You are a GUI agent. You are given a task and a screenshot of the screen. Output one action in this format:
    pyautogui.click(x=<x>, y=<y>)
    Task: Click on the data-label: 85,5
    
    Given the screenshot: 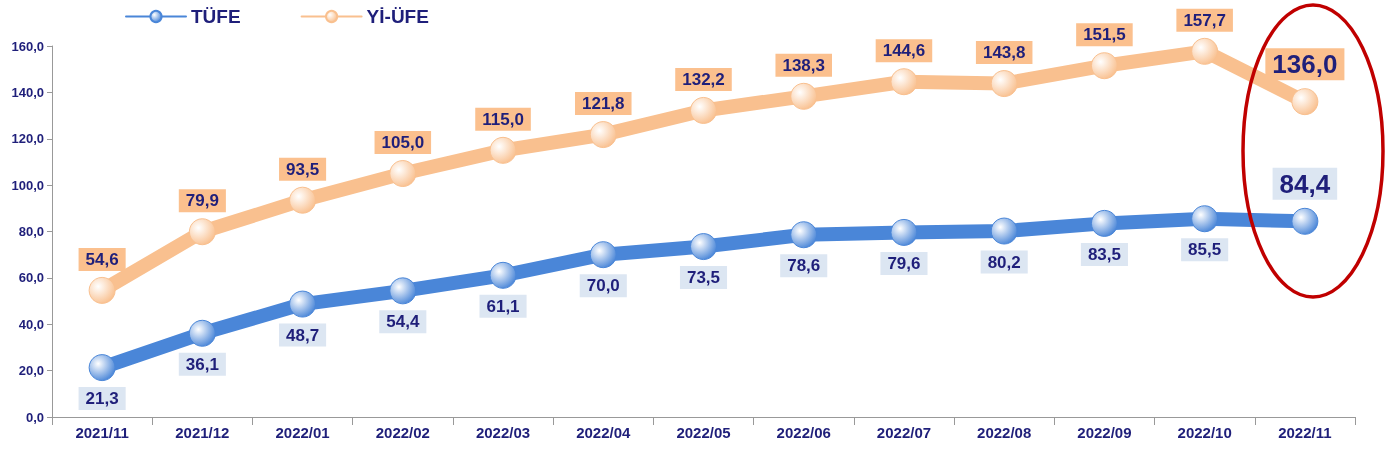 What is the action you would take?
    pyautogui.click(x=1205, y=250)
    